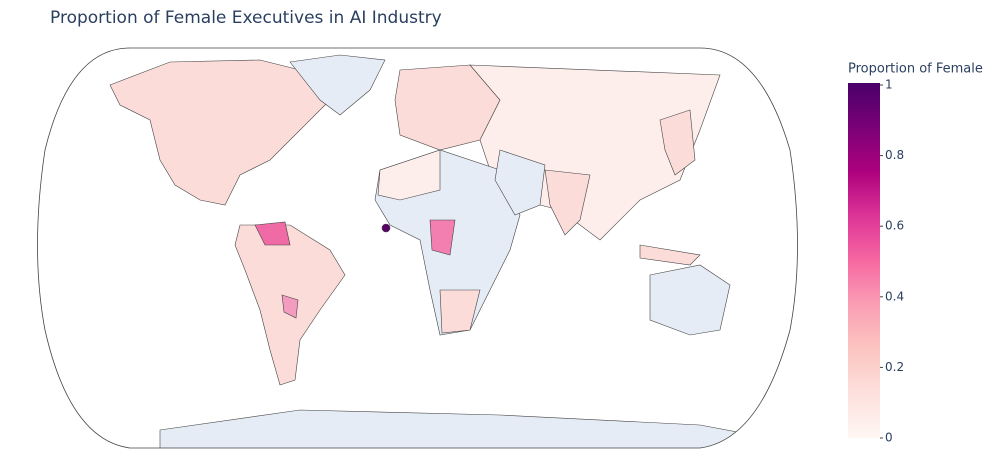  I want to click on colorbar-tick-label: 0.4, so click(894, 296).